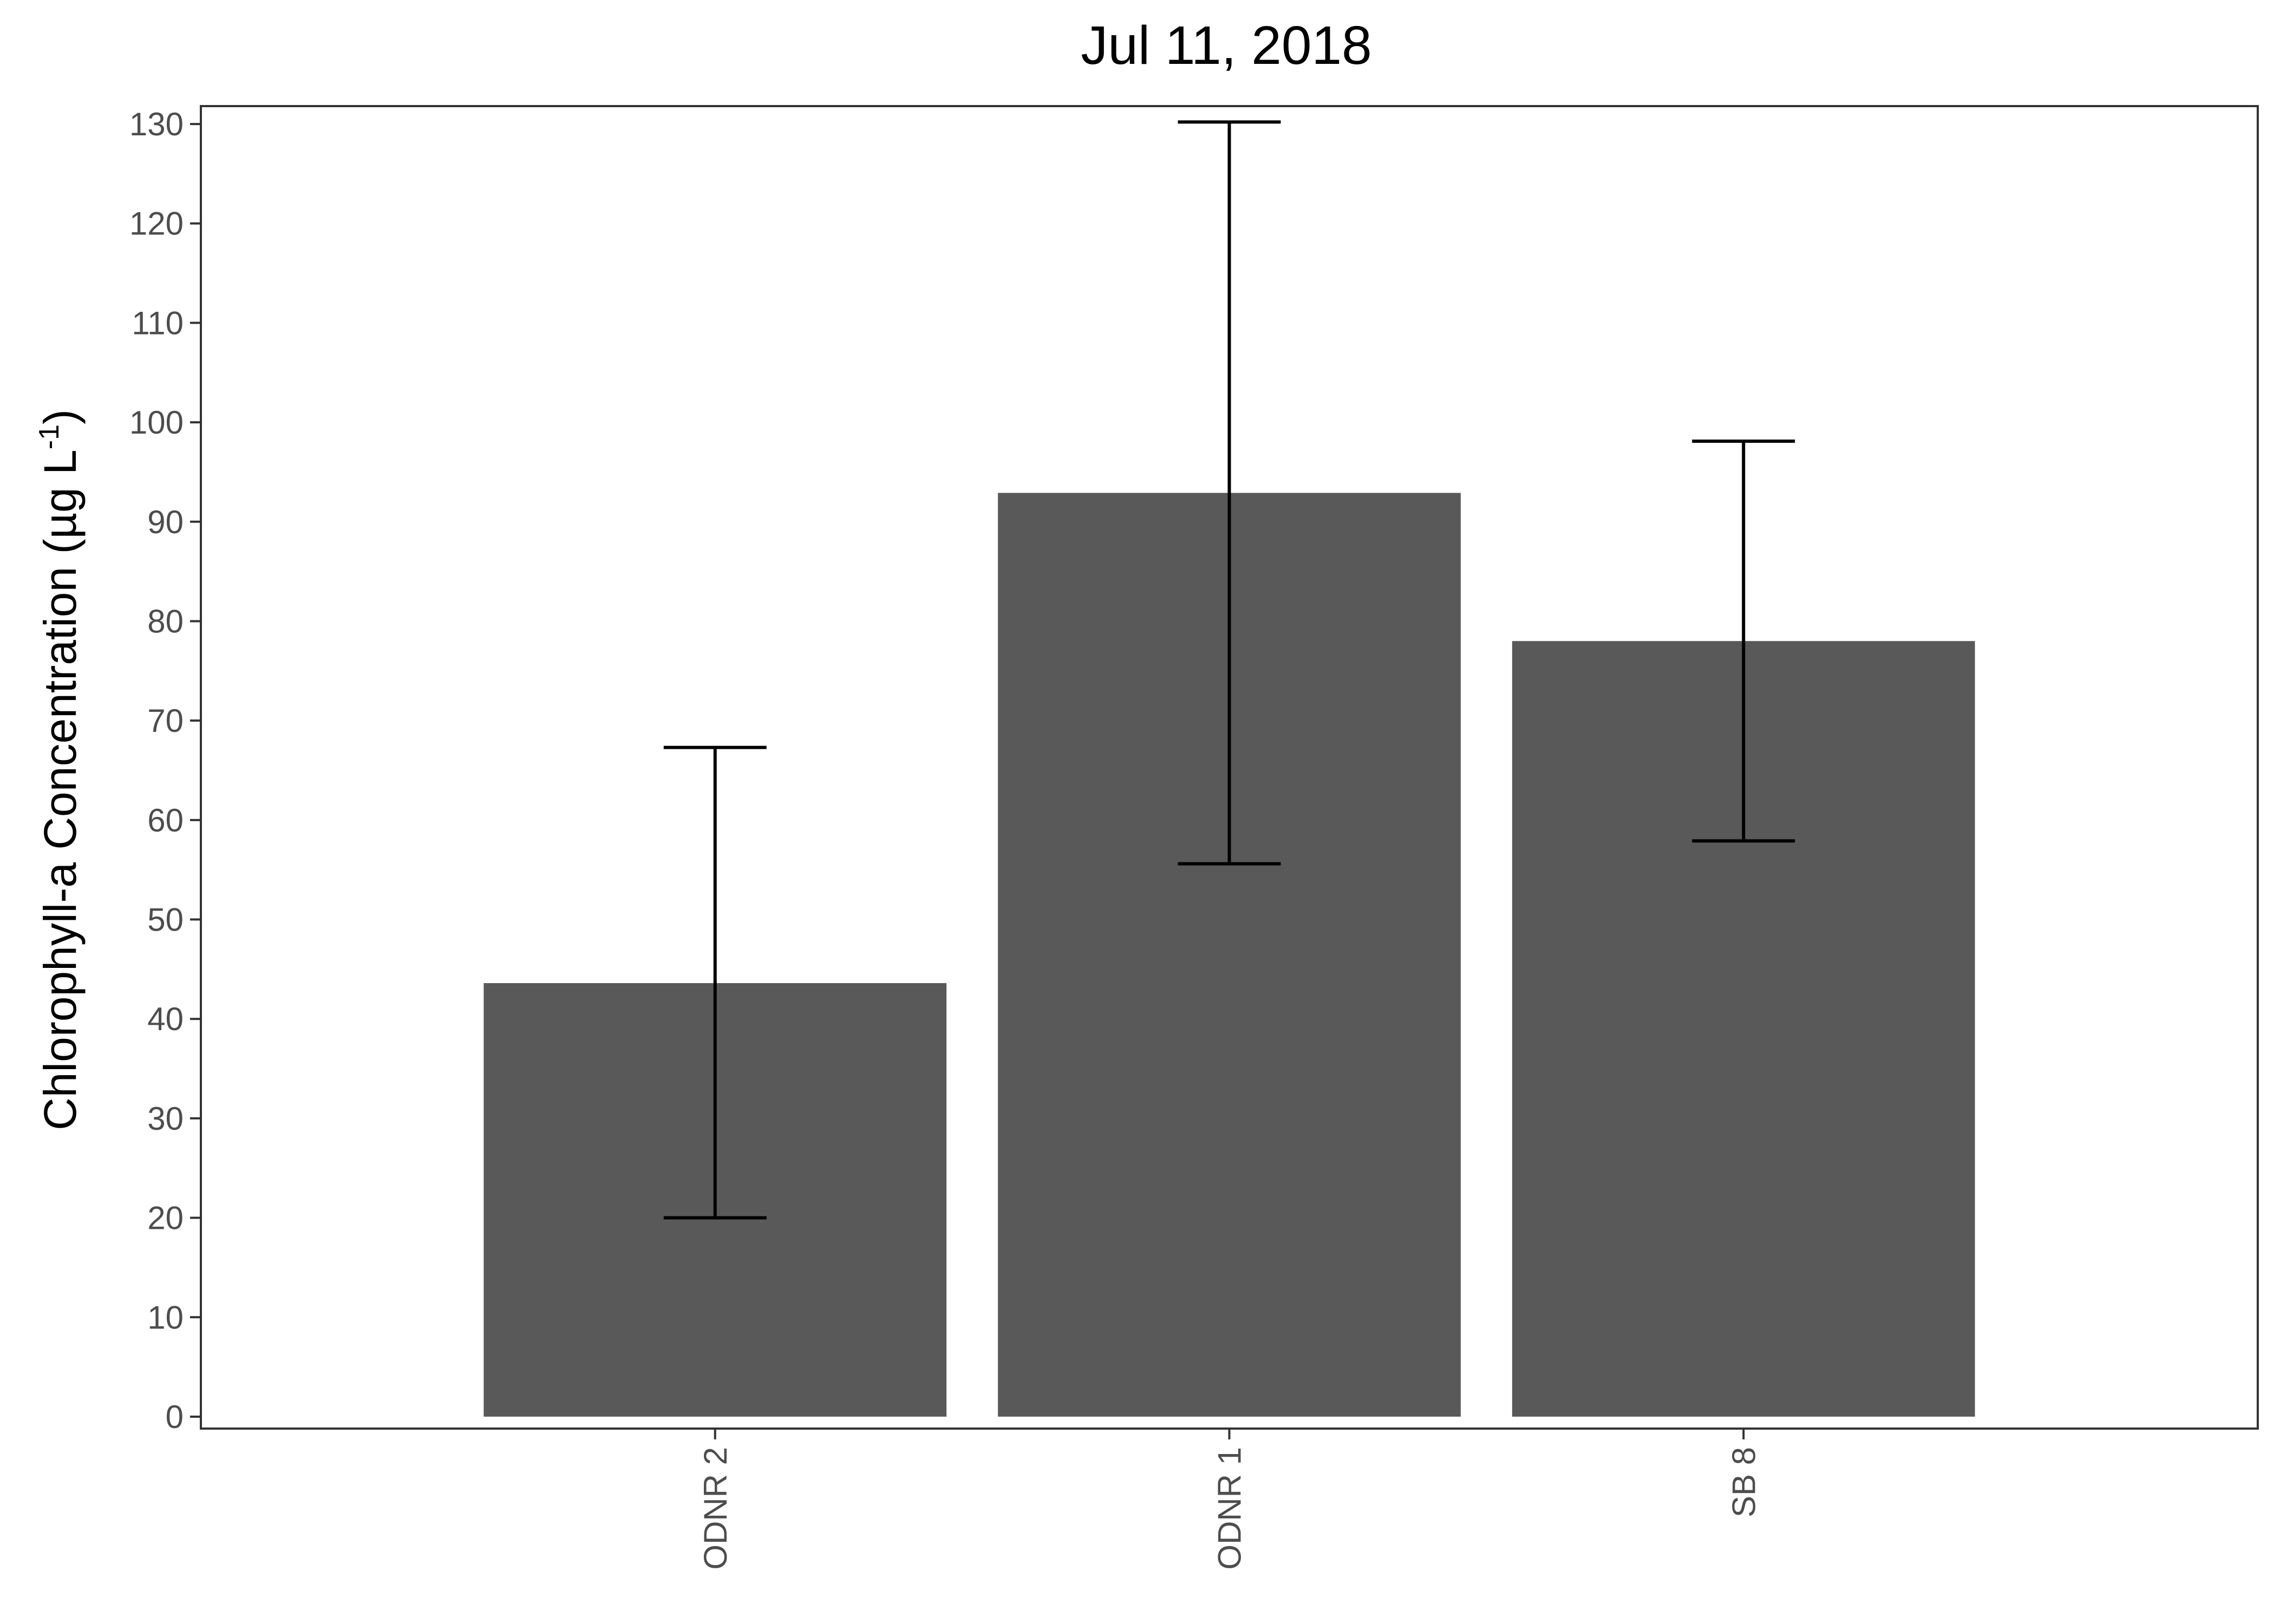 This screenshot has height=1624, width=2274. Describe the element at coordinates (166, 1019) in the screenshot. I see `y-tick-label-40: 40` at that location.